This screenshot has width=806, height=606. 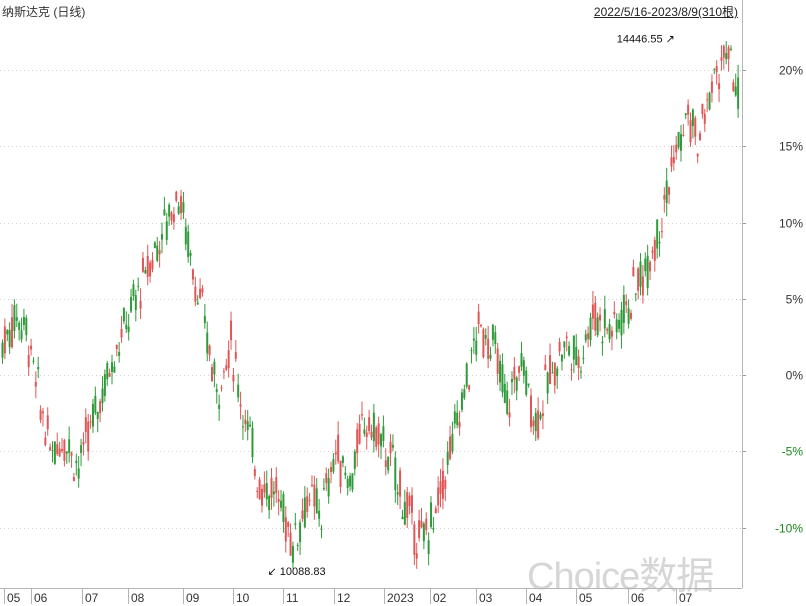 I want to click on x-tick-label: 10, so click(x=243, y=598).